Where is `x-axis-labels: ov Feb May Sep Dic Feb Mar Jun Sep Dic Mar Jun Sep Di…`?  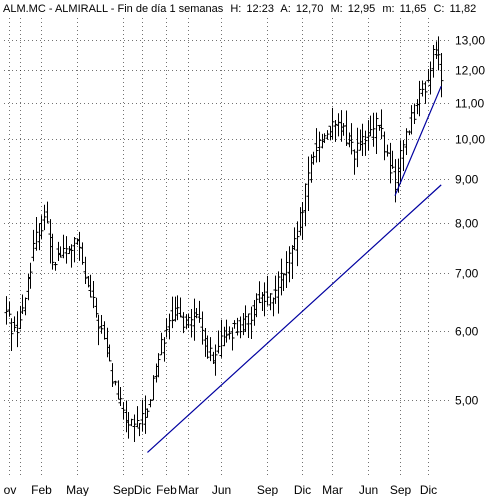 x-axis-labels: ov Feb May Sep Dic Feb Mar Jun Sep Dic Mar Jun Sep Di… is located at coordinates (221, 489).